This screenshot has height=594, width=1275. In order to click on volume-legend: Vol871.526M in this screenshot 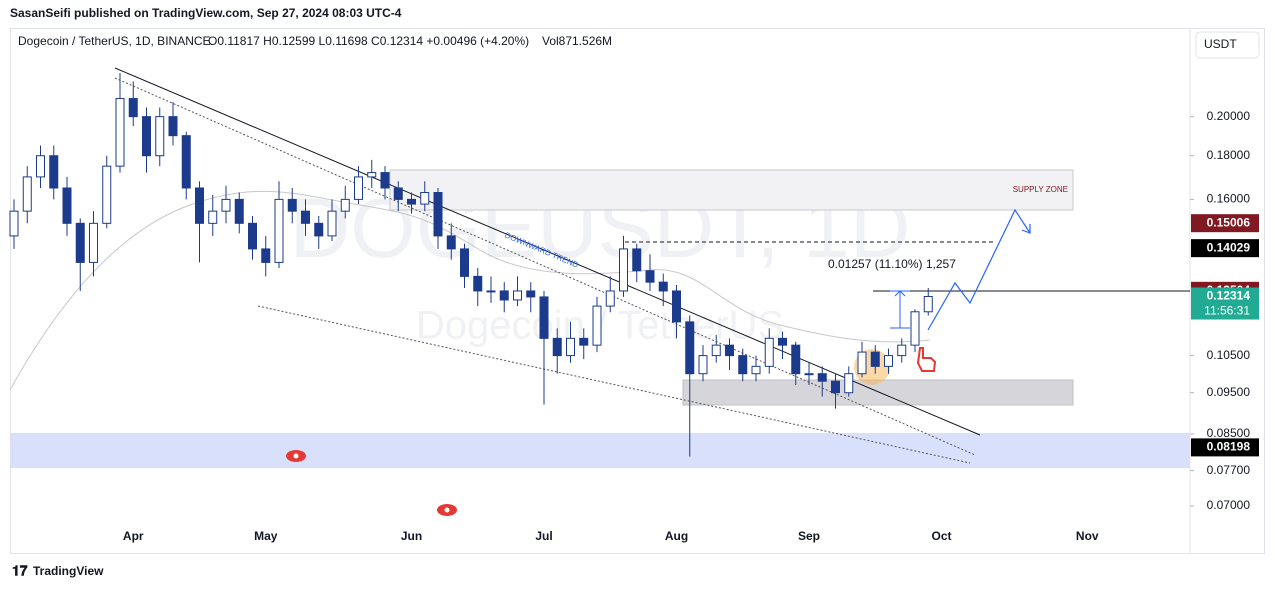, I will do `click(577, 41)`.